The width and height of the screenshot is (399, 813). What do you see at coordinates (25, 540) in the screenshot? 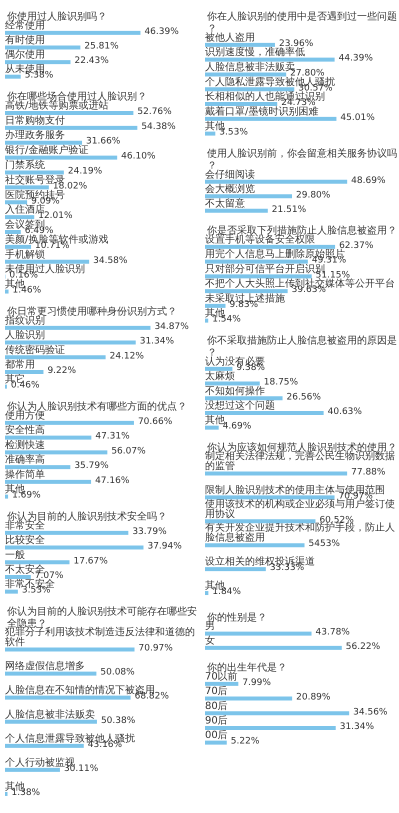
I see `y-tick-label: 比较安全` at bounding box center [25, 540].